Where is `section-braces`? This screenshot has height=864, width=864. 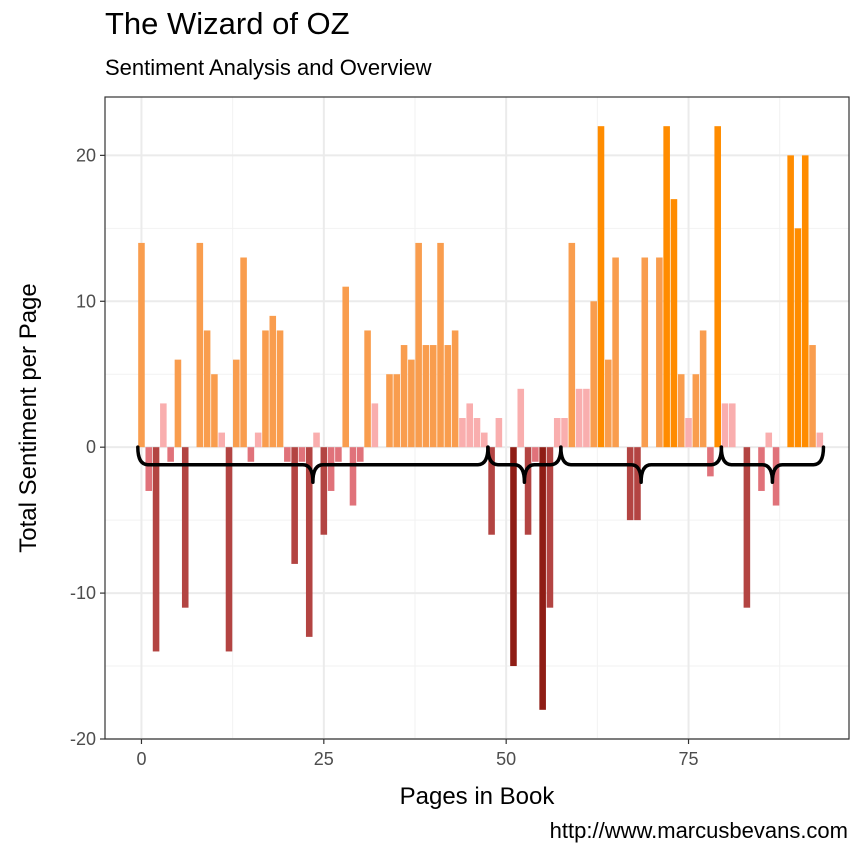 section-braces is located at coordinates (481, 464).